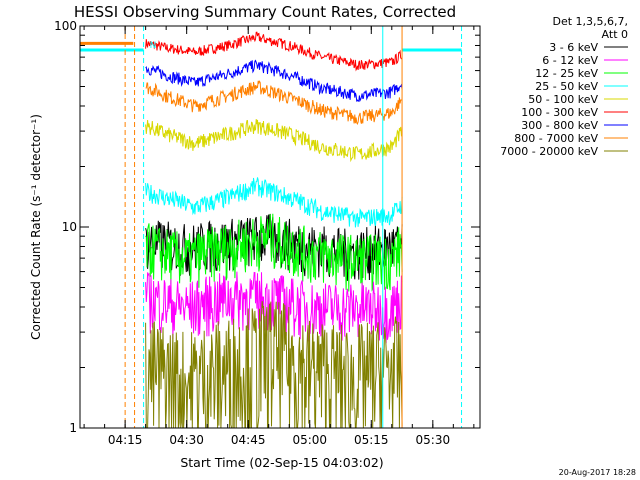 The height and width of the screenshot is (480, 640). What do you see at coordinates (248, 440) in the screenshot?
I see `x-tick-label: 04:45` at bounding box center [248, 440].